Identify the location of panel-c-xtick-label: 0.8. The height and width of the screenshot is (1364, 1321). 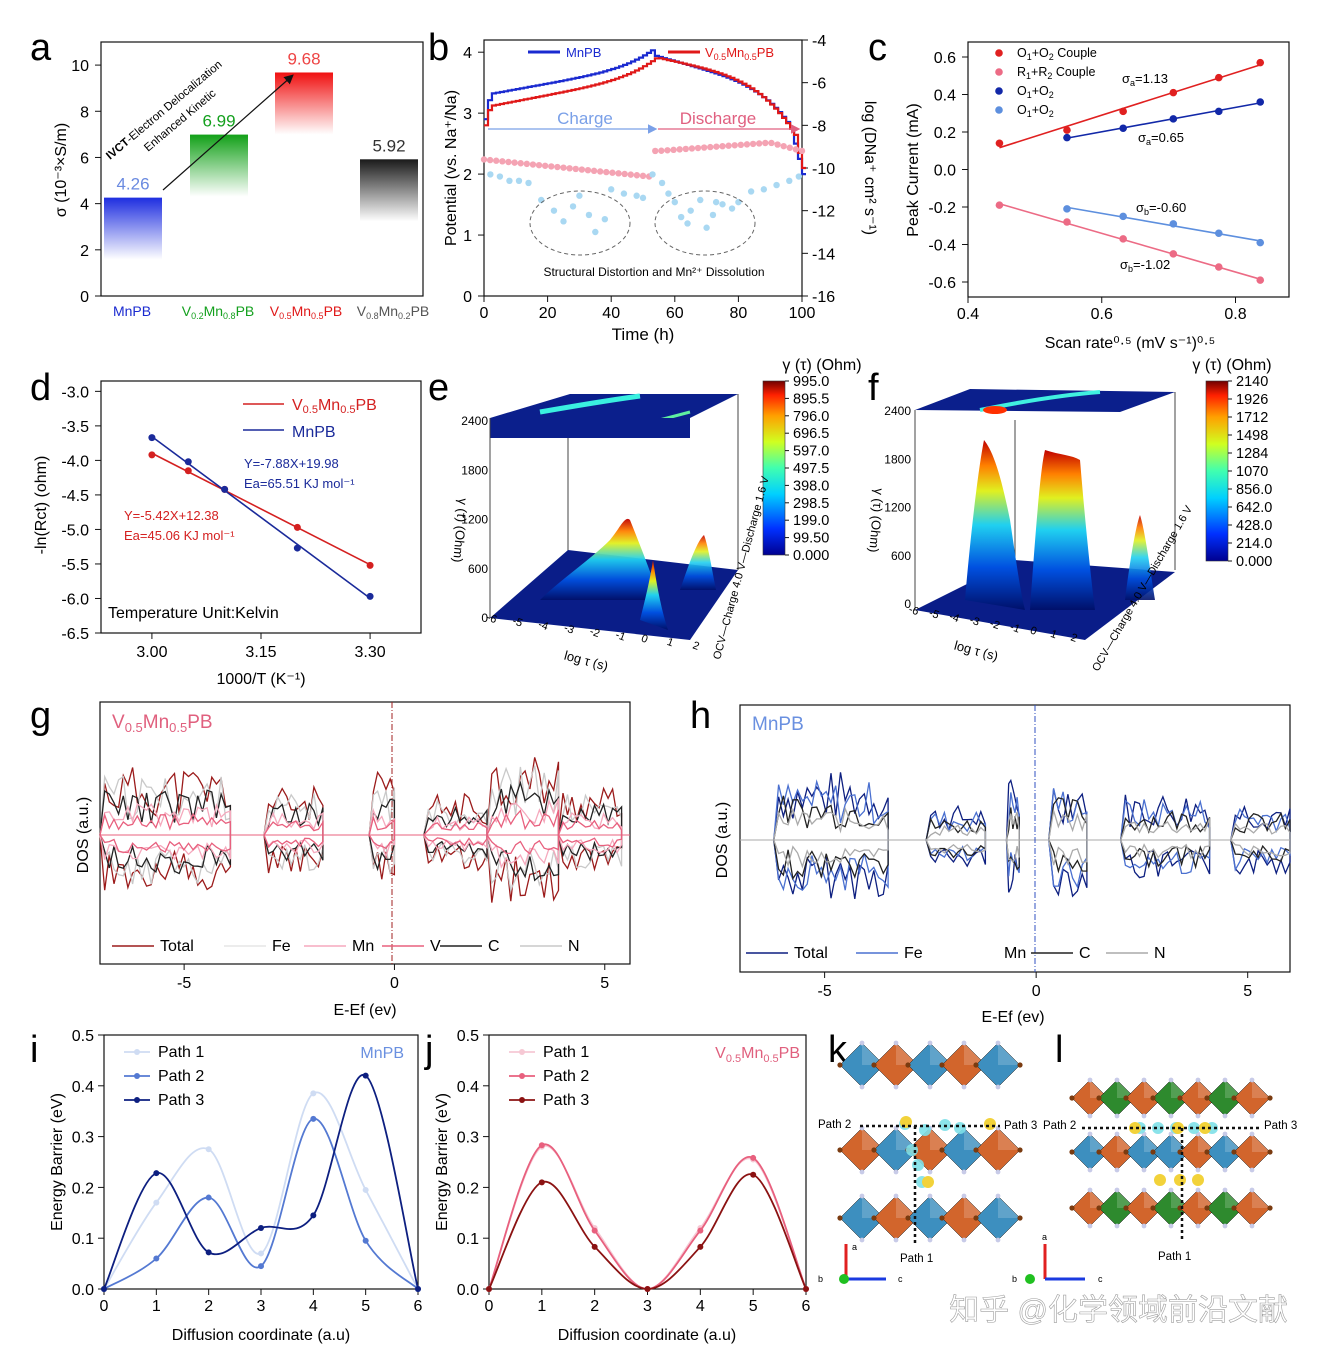
(1235, 314).